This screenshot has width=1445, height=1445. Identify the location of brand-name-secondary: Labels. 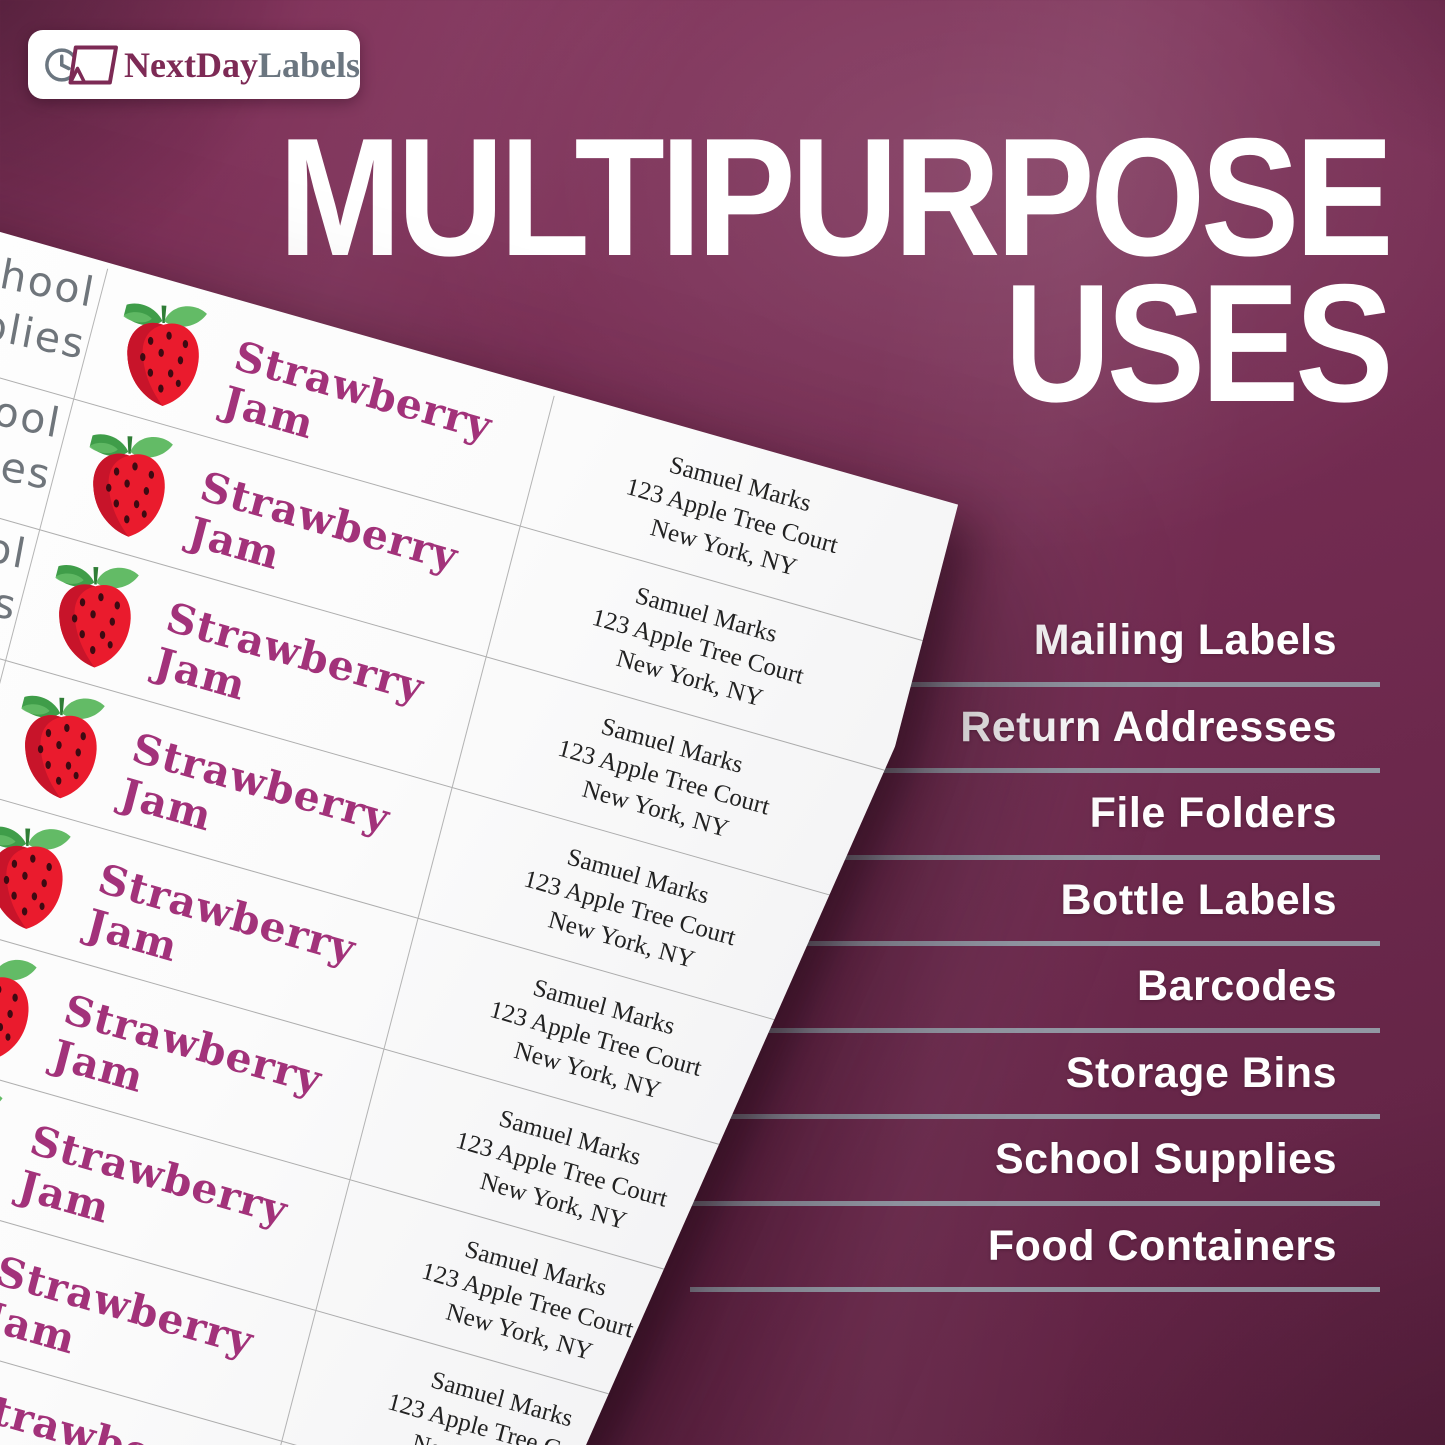
(308, 64).